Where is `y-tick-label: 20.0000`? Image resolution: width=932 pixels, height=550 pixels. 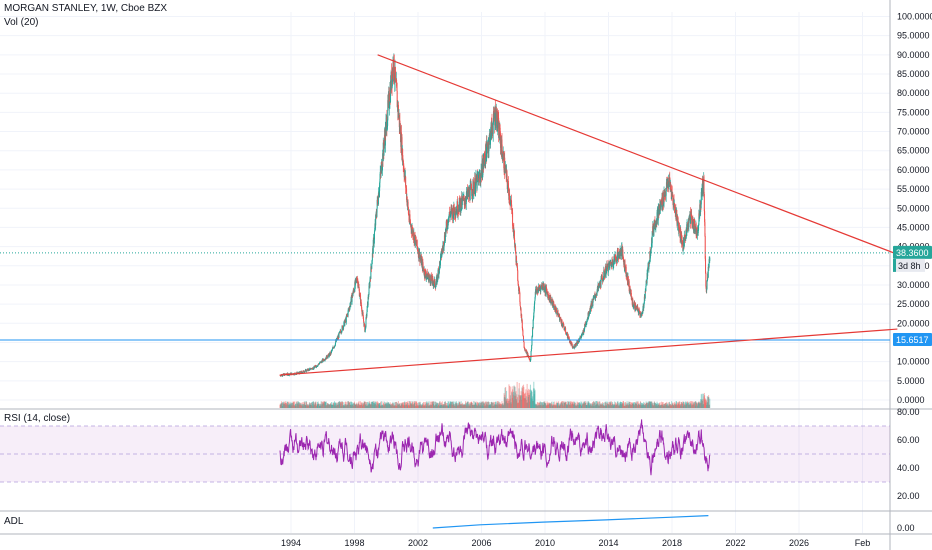
y-tick-label: 20.0000 is located at coordinates (913, 323).